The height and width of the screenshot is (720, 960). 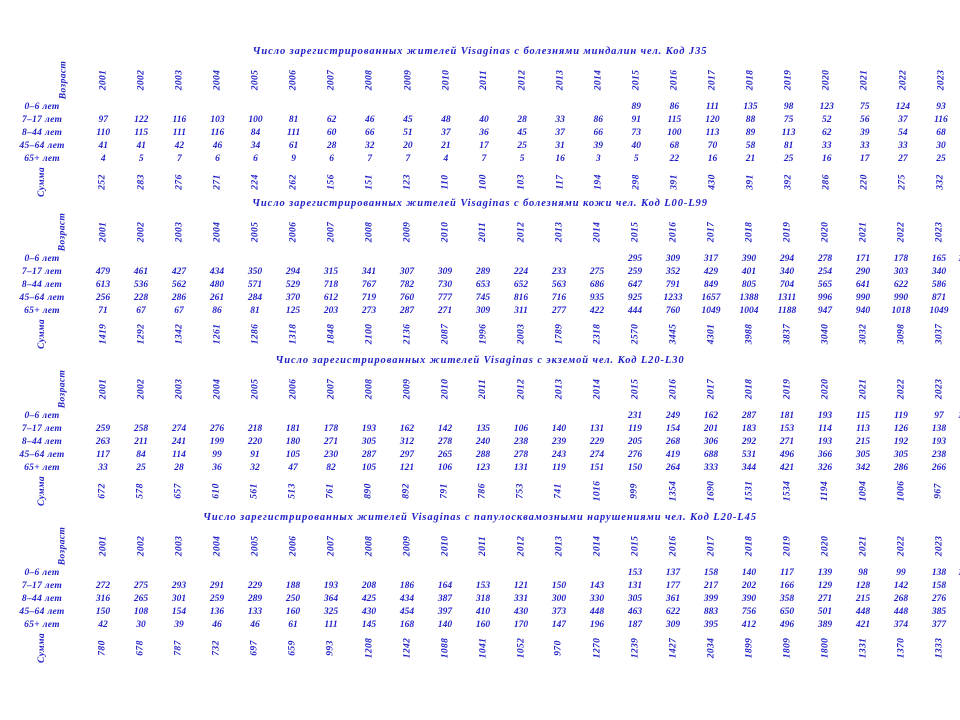 What do you see at coordinates (712, 80) in the screenshot?
I see `year-header-cell: 2017` at bounding box center [712, 80].